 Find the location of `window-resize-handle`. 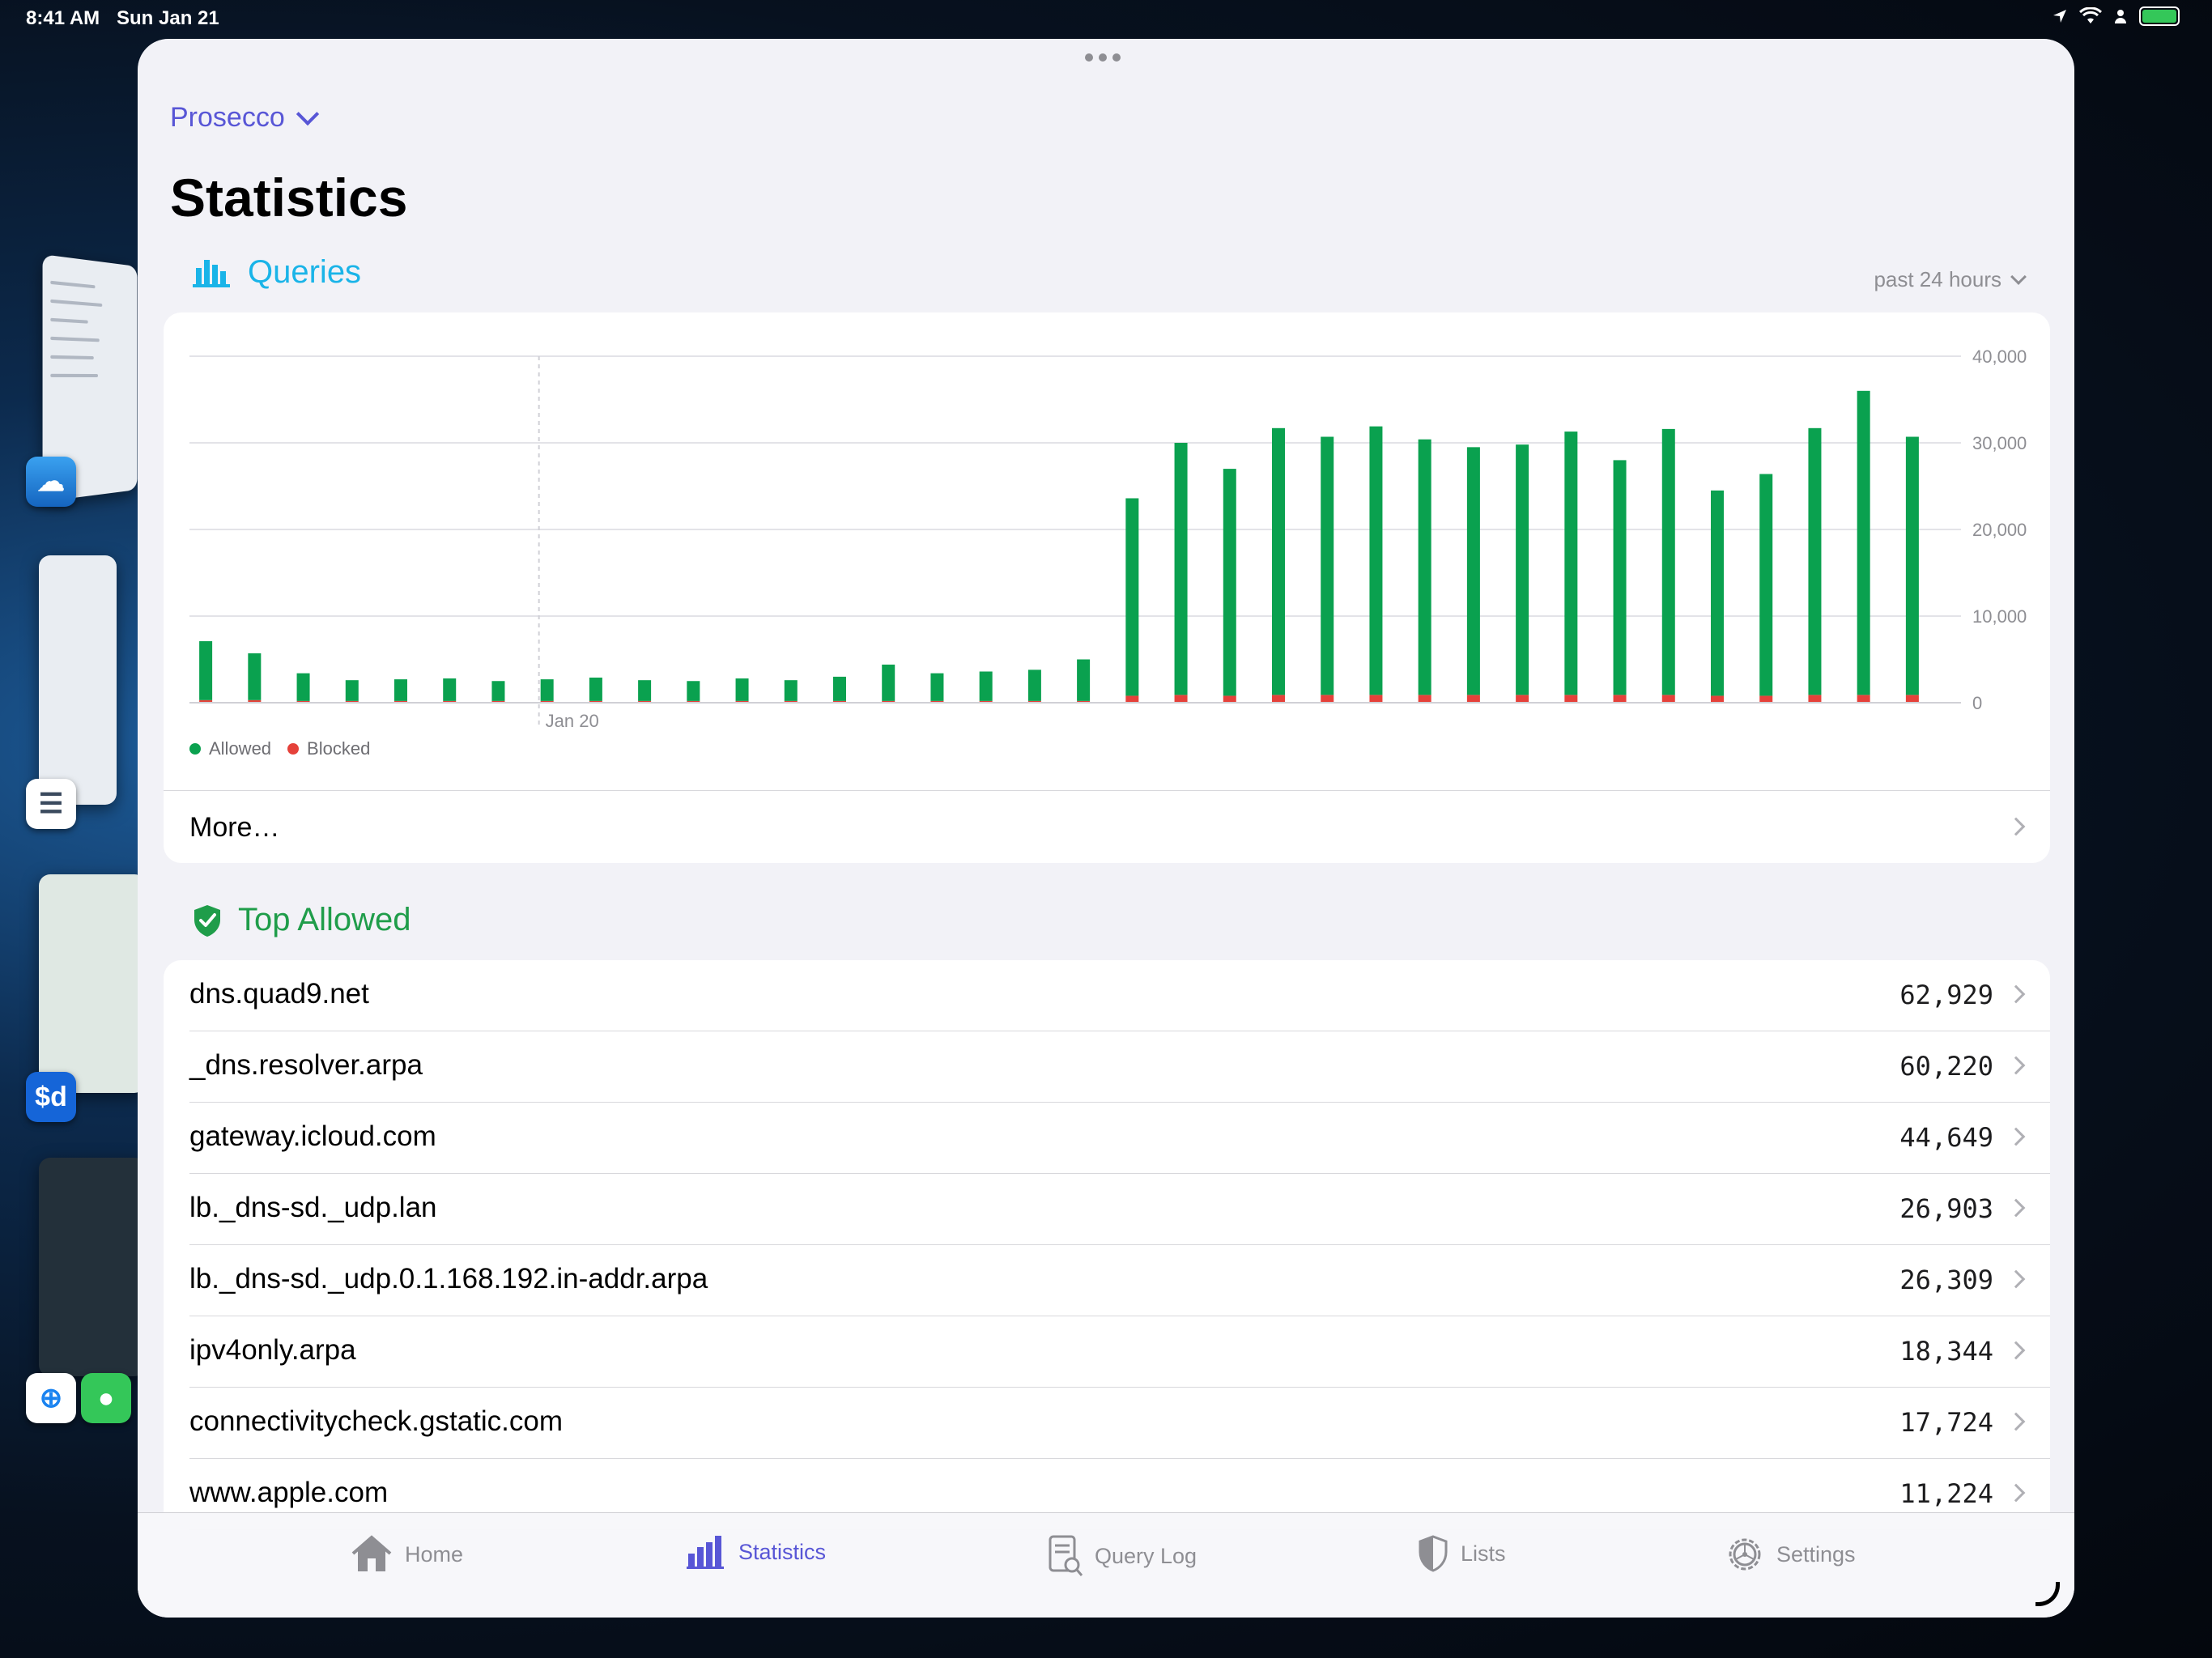

window-resize-handle is located at coordinates (2048, 1594).